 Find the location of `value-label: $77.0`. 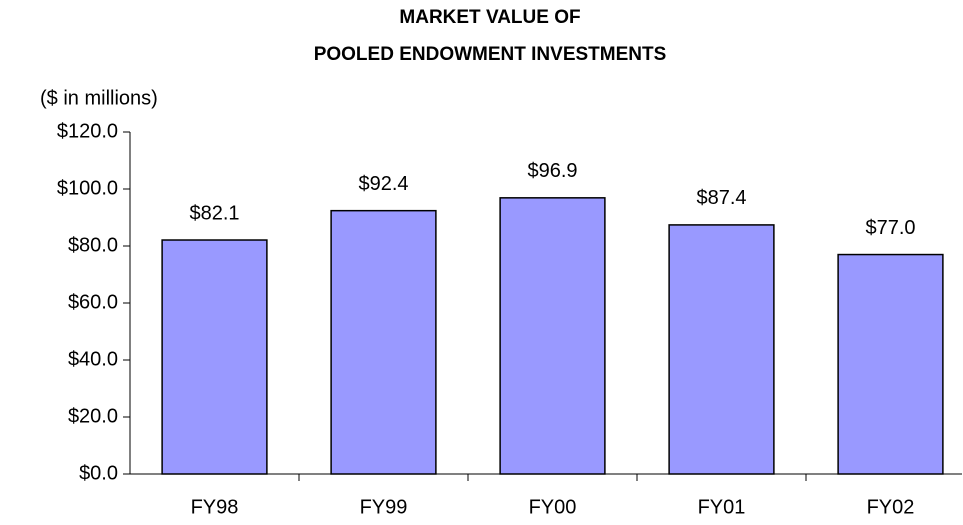

value-label: $77.0 is located at coordinates (890, 228).